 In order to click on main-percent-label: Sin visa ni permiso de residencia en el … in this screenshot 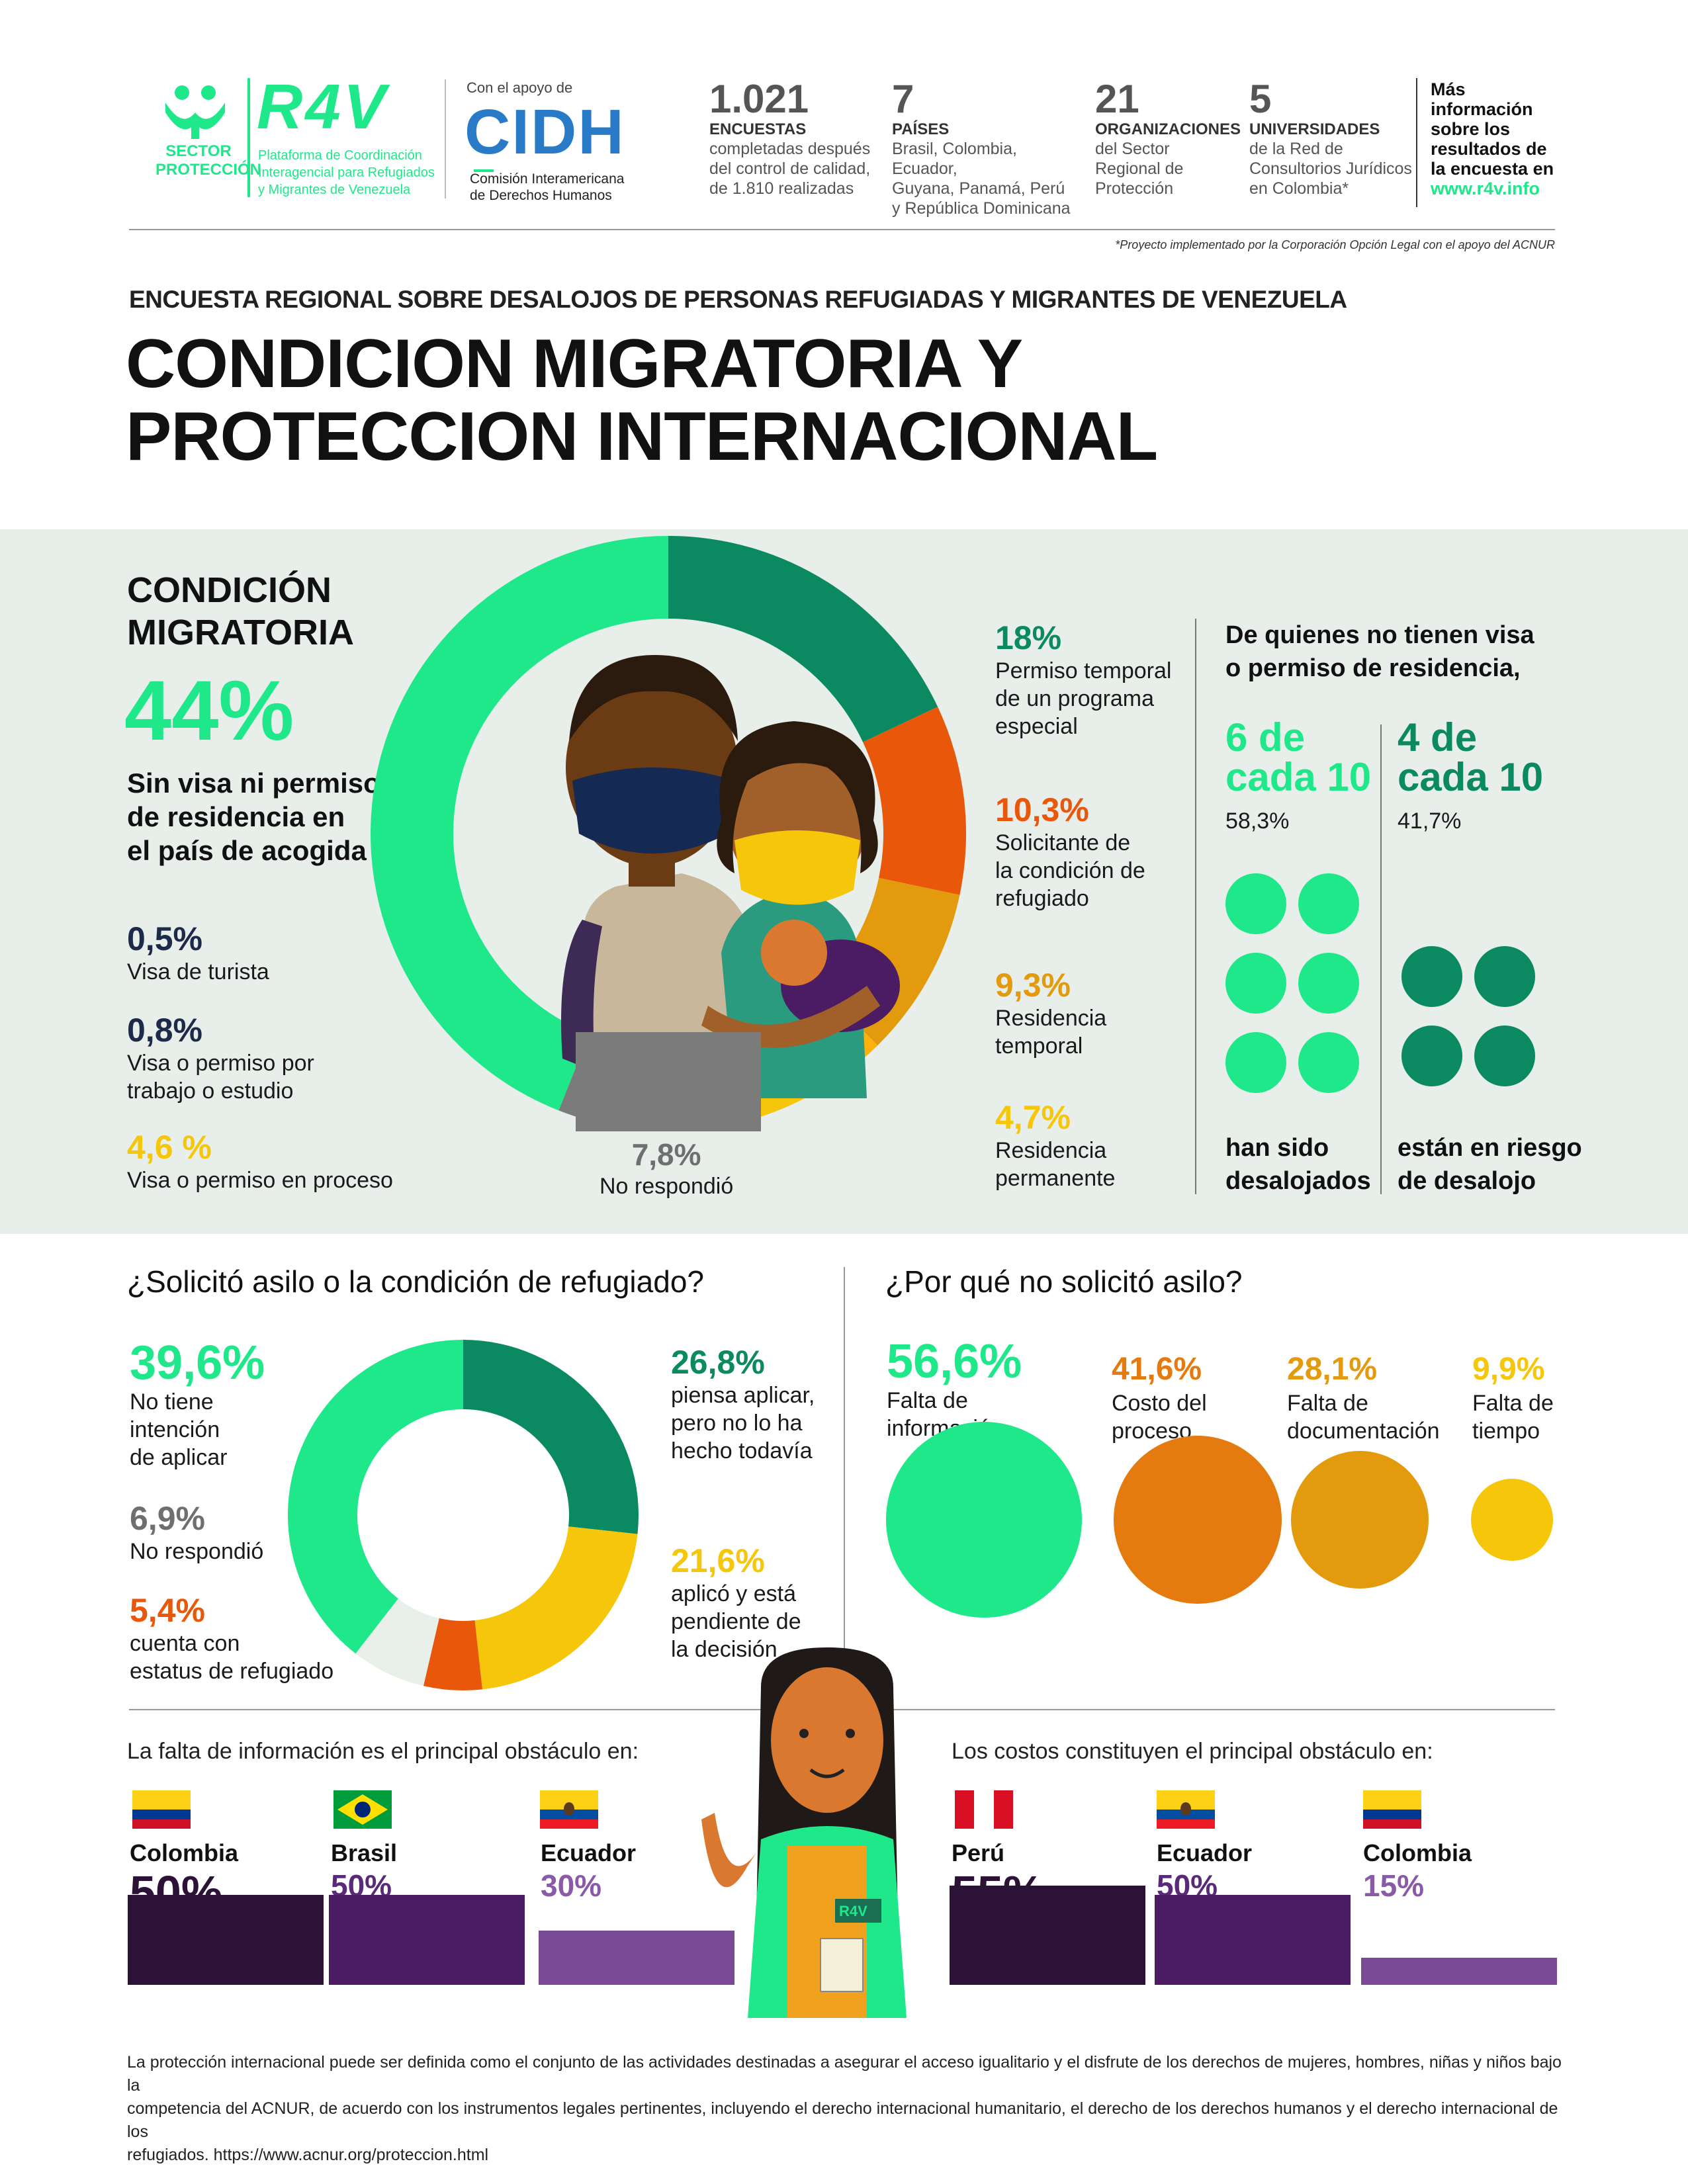, I will do `click(253, 816)`.